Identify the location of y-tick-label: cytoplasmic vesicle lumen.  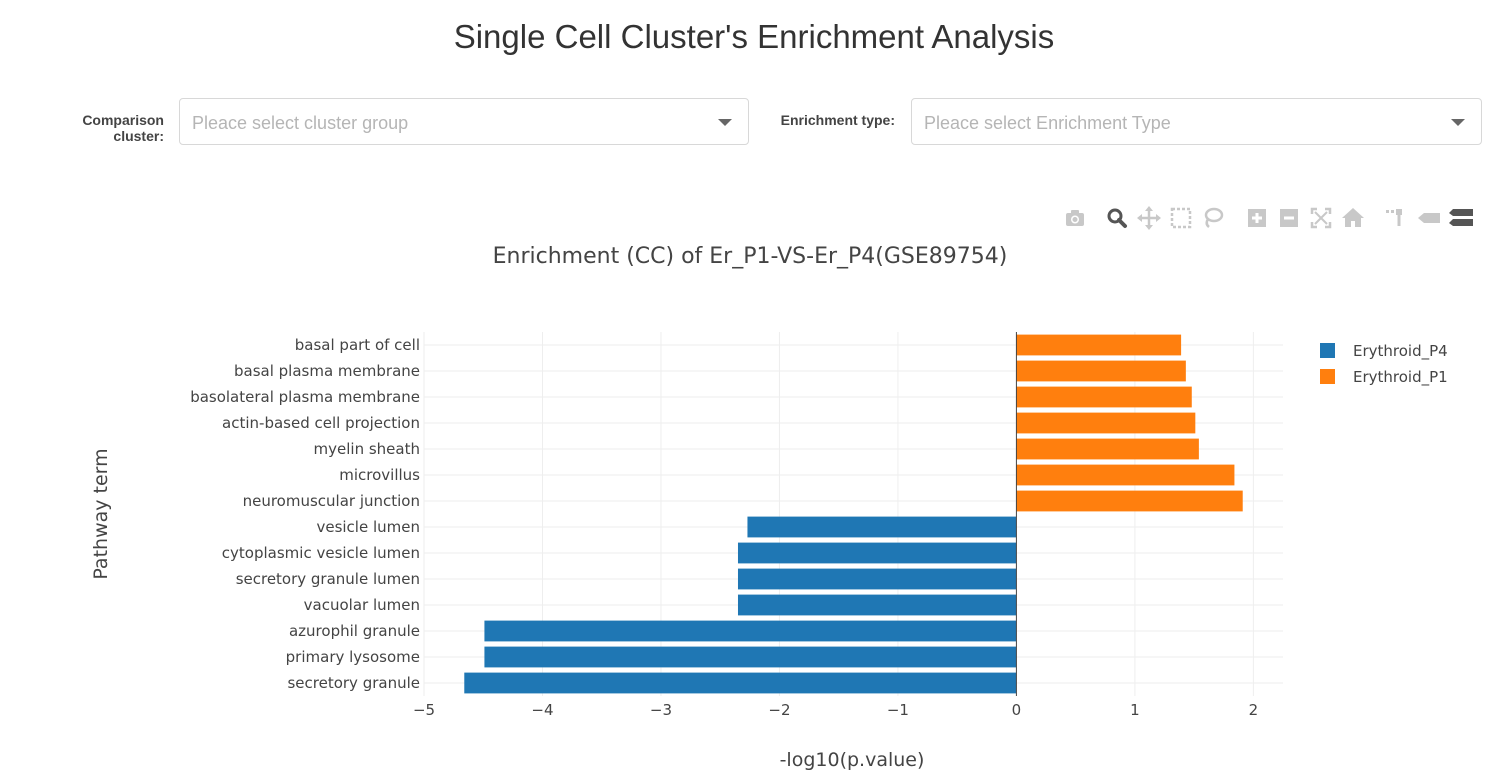
(321, 553).